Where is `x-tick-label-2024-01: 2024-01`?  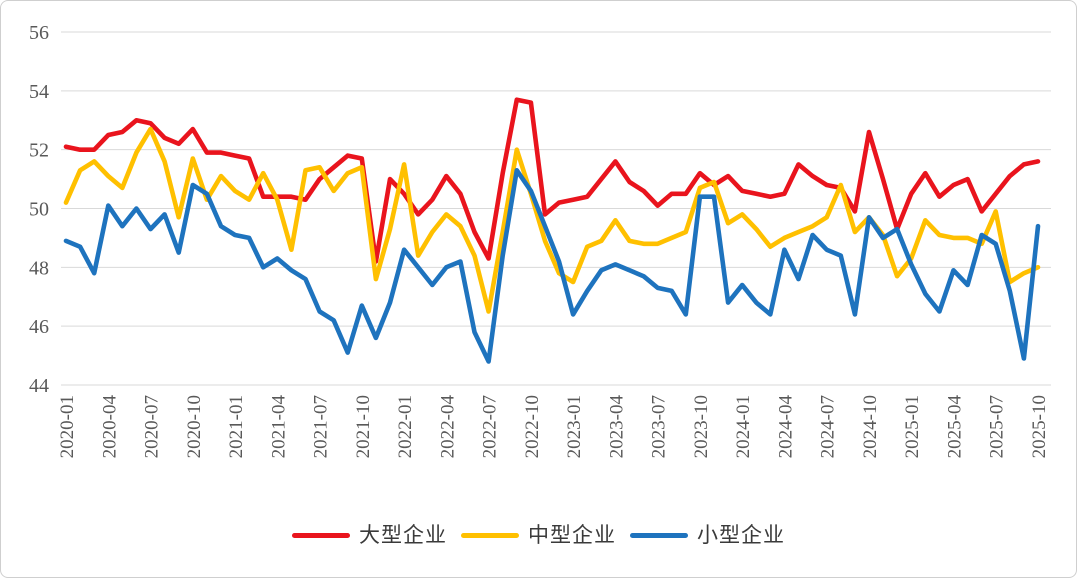
x-tick-label-2024-01: 2024-01 is located at coordinates (743, 426).